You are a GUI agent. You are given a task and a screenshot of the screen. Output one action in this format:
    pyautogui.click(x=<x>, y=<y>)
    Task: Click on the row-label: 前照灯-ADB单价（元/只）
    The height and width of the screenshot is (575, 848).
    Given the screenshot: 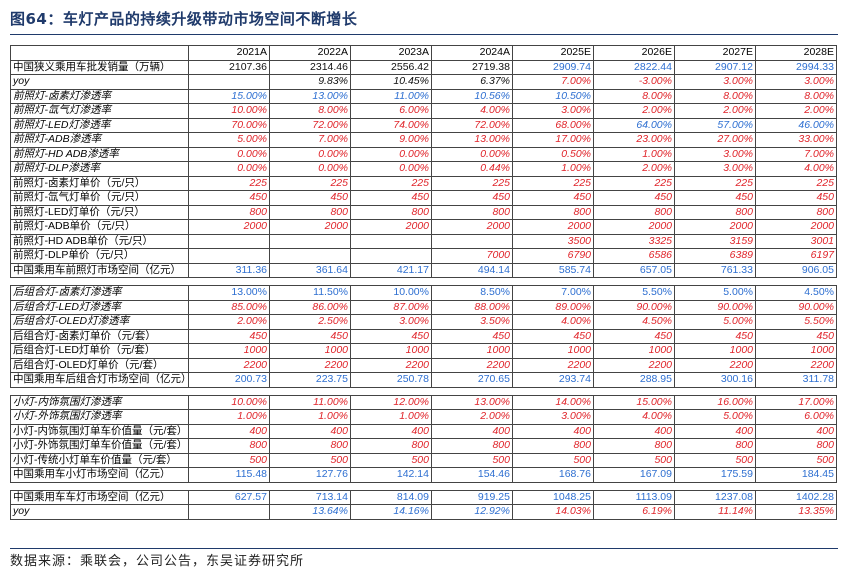 What is the action you would take?
    pyautogui.click(x=99, y=227)
    